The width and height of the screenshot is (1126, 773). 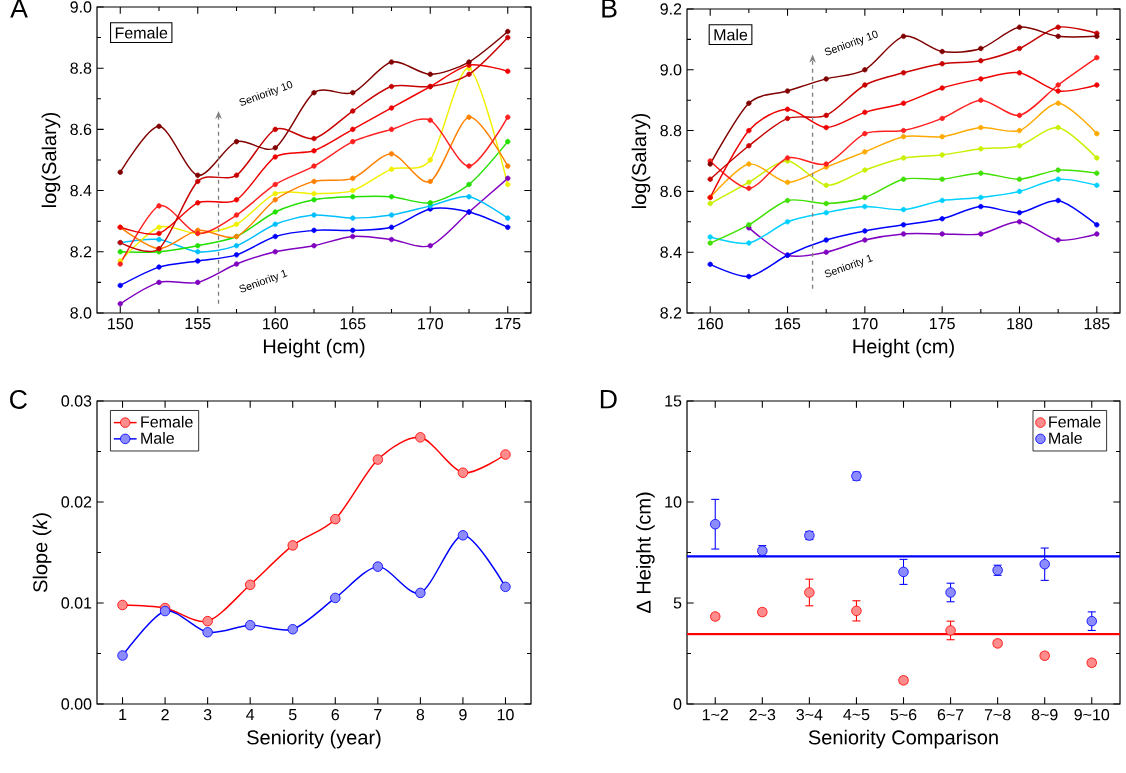 What do you see at coordinates (677, 603) in the screenshot?
I see `y-tick-label: 5` at bounding box center [677, 603].